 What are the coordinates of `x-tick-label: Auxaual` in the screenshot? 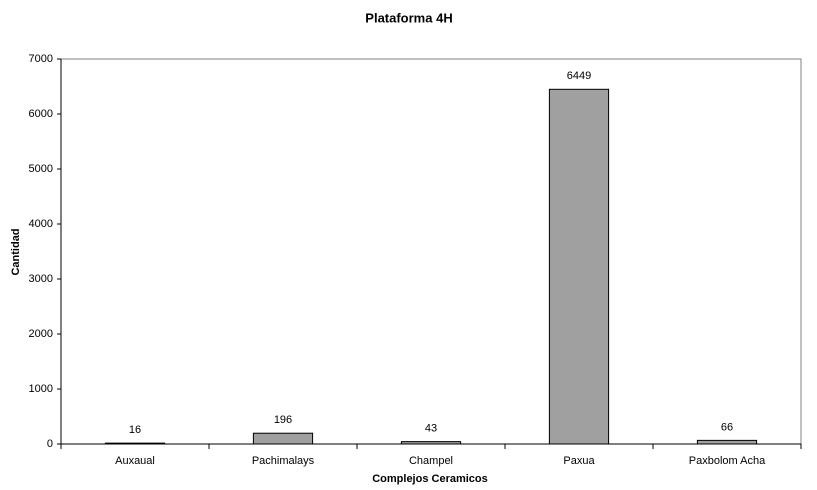 It's located at (135, 461).